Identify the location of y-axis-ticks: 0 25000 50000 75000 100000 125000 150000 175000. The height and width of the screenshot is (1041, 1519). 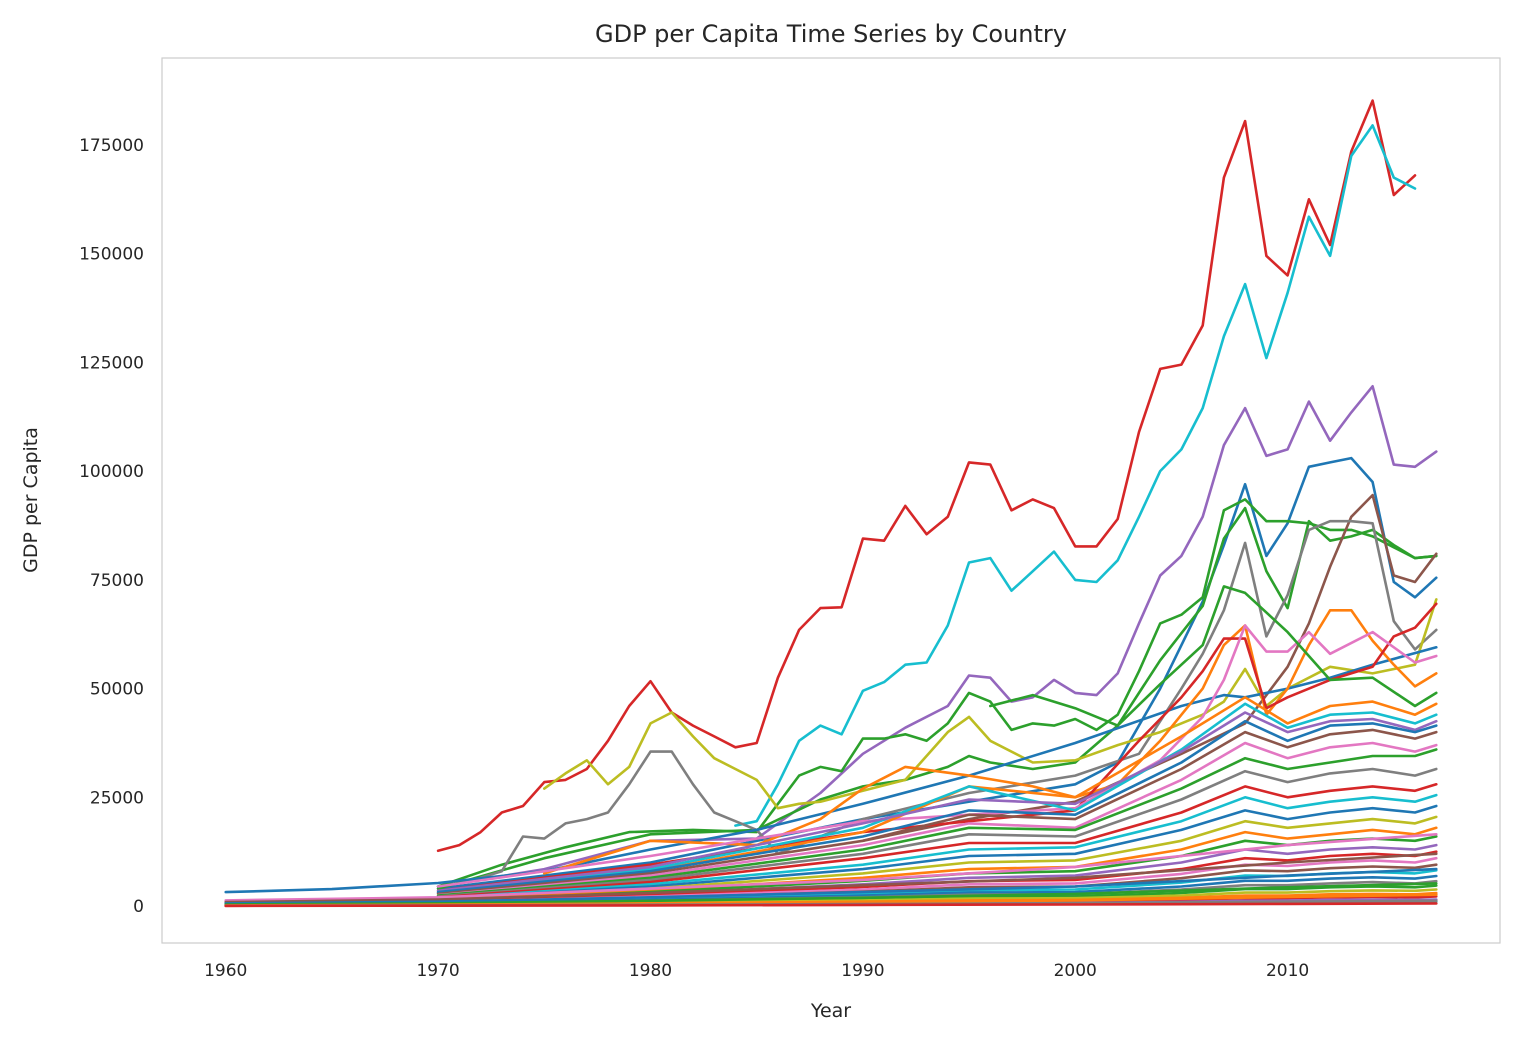
(111, 526).